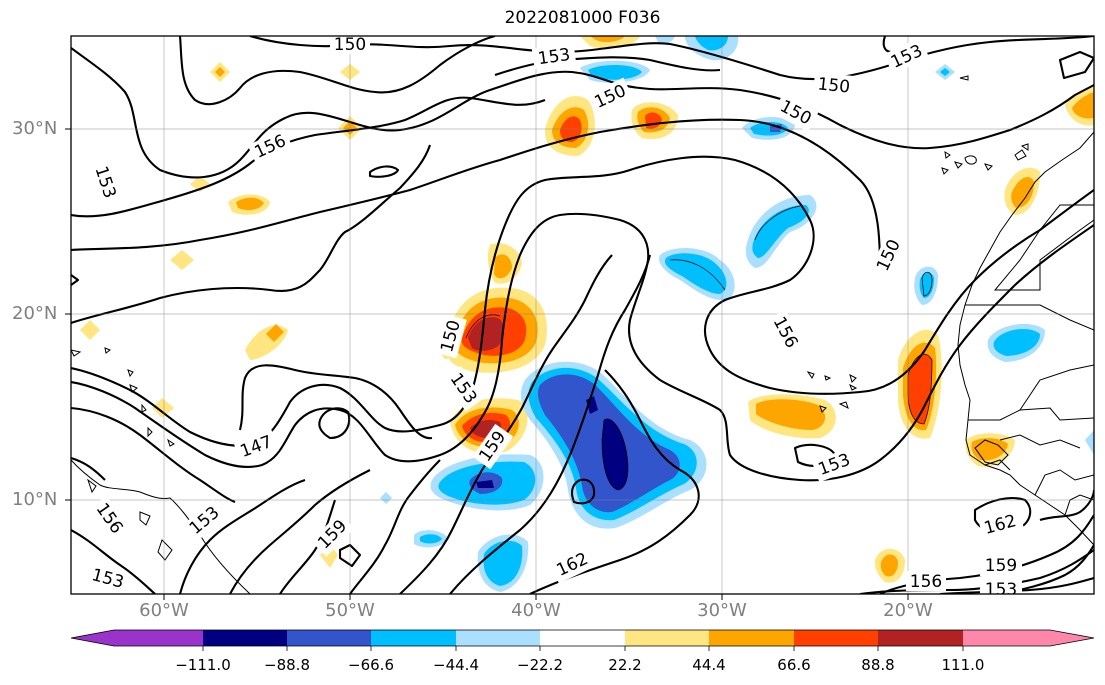 The height and width of the screenshot is (685, 1105). I want to click on contour-label: 156, so click(926, 582).